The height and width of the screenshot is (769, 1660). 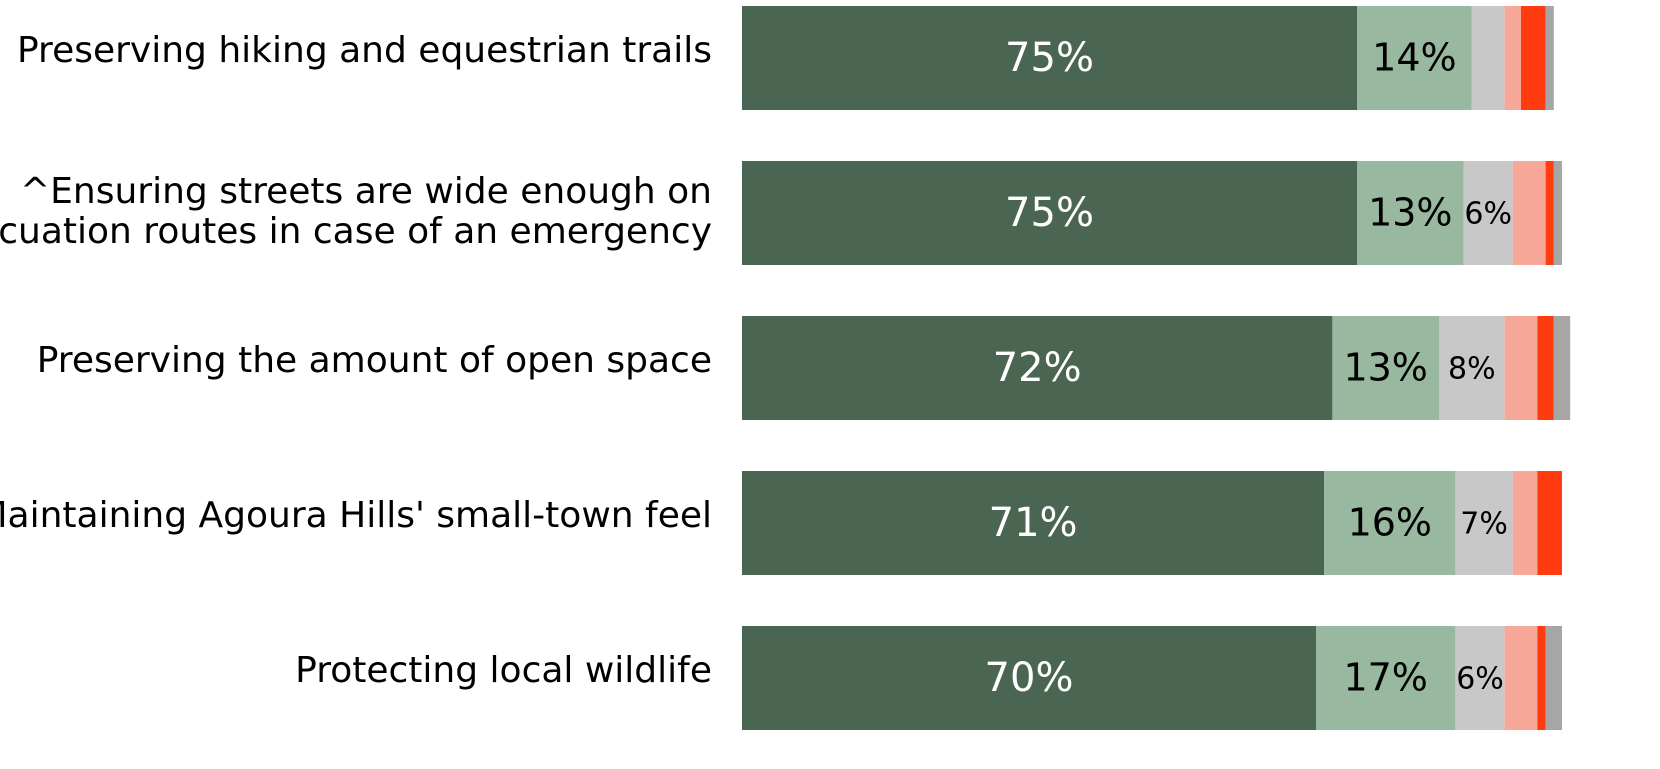 I want to click on value-label: 8%, so click(x=1472, y=369).